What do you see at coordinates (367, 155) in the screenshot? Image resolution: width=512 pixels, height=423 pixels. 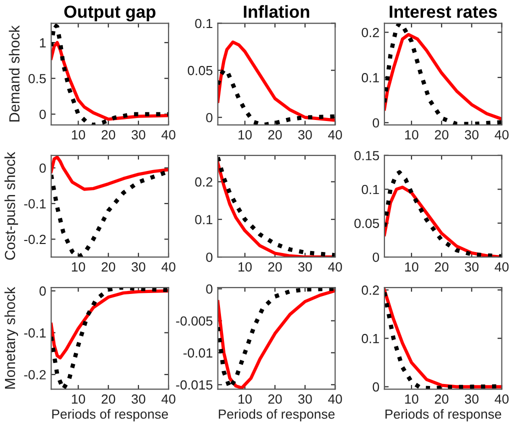 I see `y-tick-label: 0.15` at bounding box center [367, 155].